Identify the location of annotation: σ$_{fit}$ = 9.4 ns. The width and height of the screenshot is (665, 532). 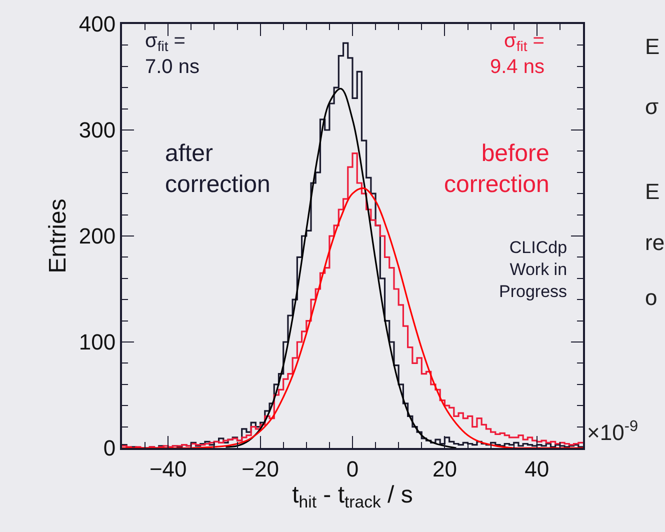
(517, 54).